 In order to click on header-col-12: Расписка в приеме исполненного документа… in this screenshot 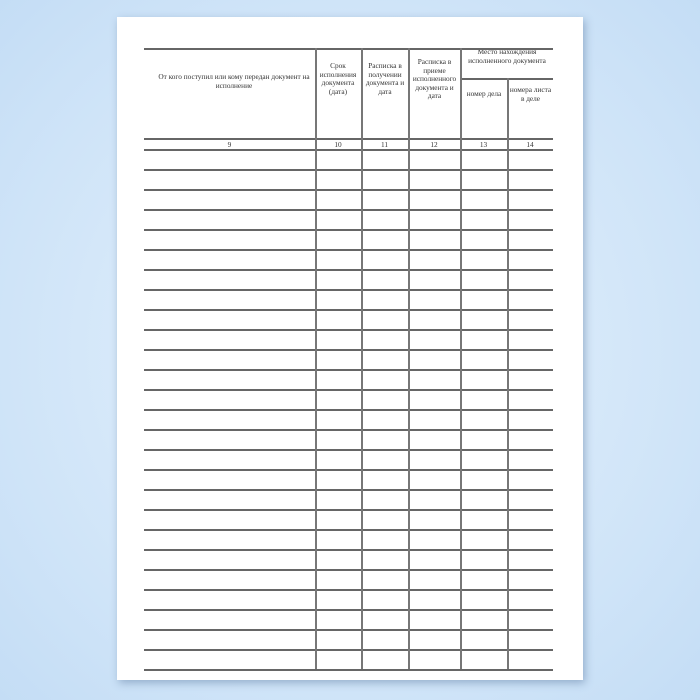, I will do `click(434, 79)`.